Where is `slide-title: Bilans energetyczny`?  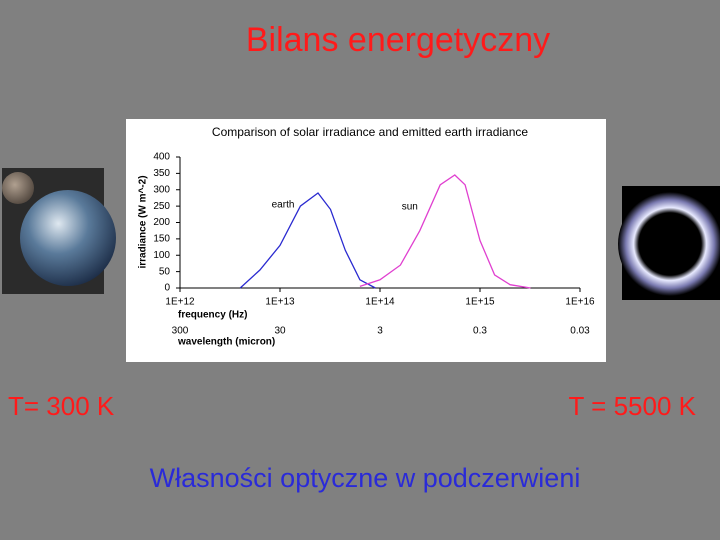
slide-title: Bilans energetyczny is located at coordinates (398, 40).